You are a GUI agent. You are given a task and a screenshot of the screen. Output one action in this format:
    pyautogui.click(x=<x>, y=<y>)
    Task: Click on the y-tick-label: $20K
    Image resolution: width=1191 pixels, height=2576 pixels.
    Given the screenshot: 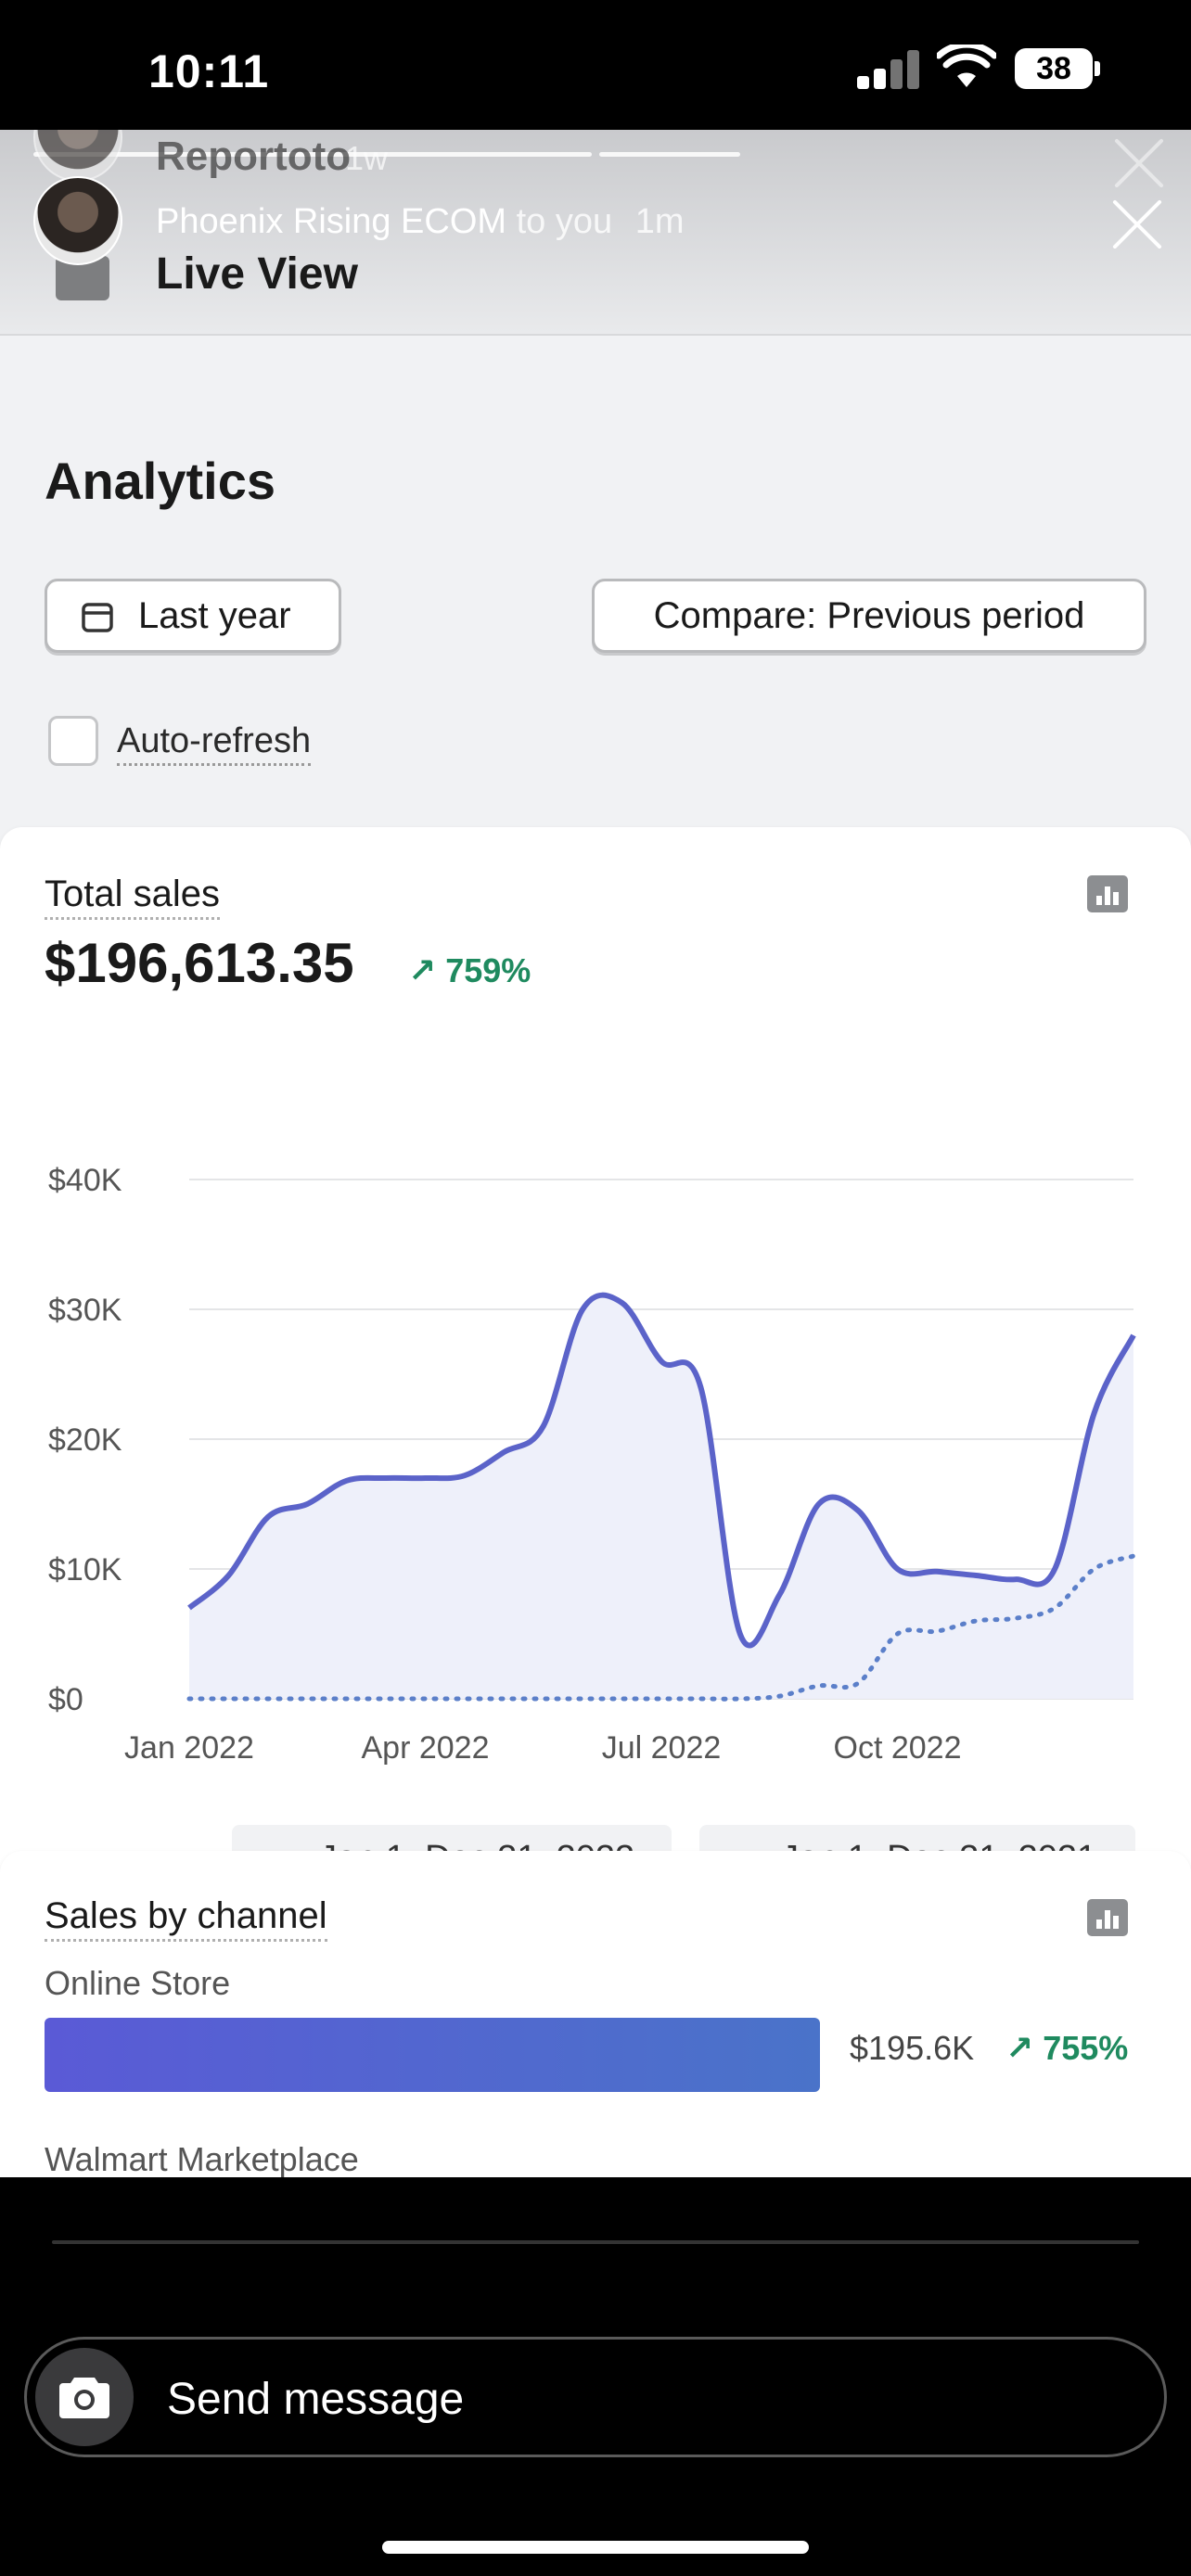 What is the action you would take?
    pyautogui.click(x=85, y=1440)
    